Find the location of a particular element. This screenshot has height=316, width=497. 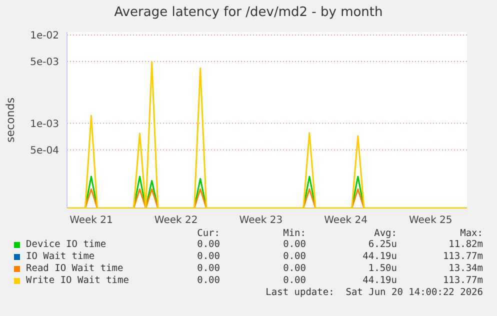

y-tick-label: 5e-03 is located at coordinates (44, 62).